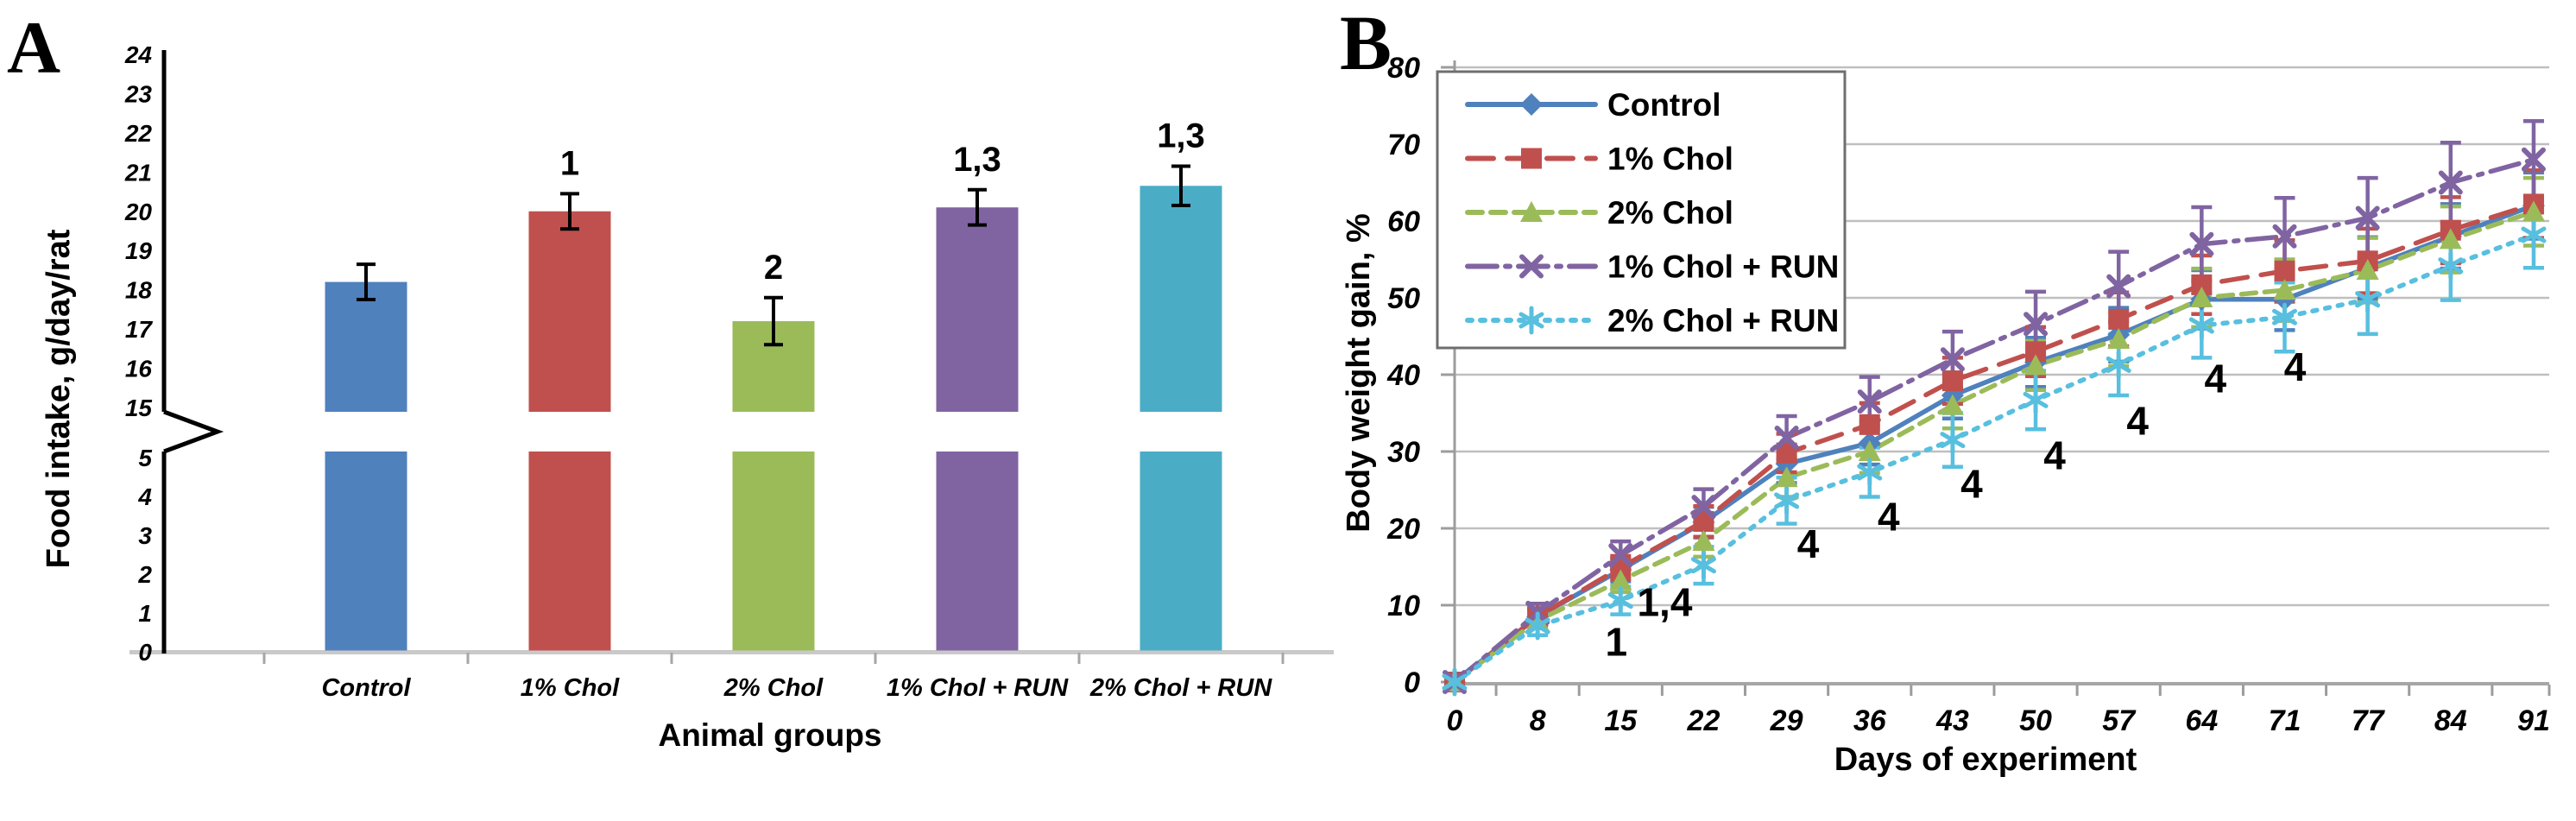 This screenshot has height=821, width=2576. Describe the element at coordinates (1723, 267) in the screenshot. I see `legend-label-1-chol-run: 1% Chol + RUN` at that location.